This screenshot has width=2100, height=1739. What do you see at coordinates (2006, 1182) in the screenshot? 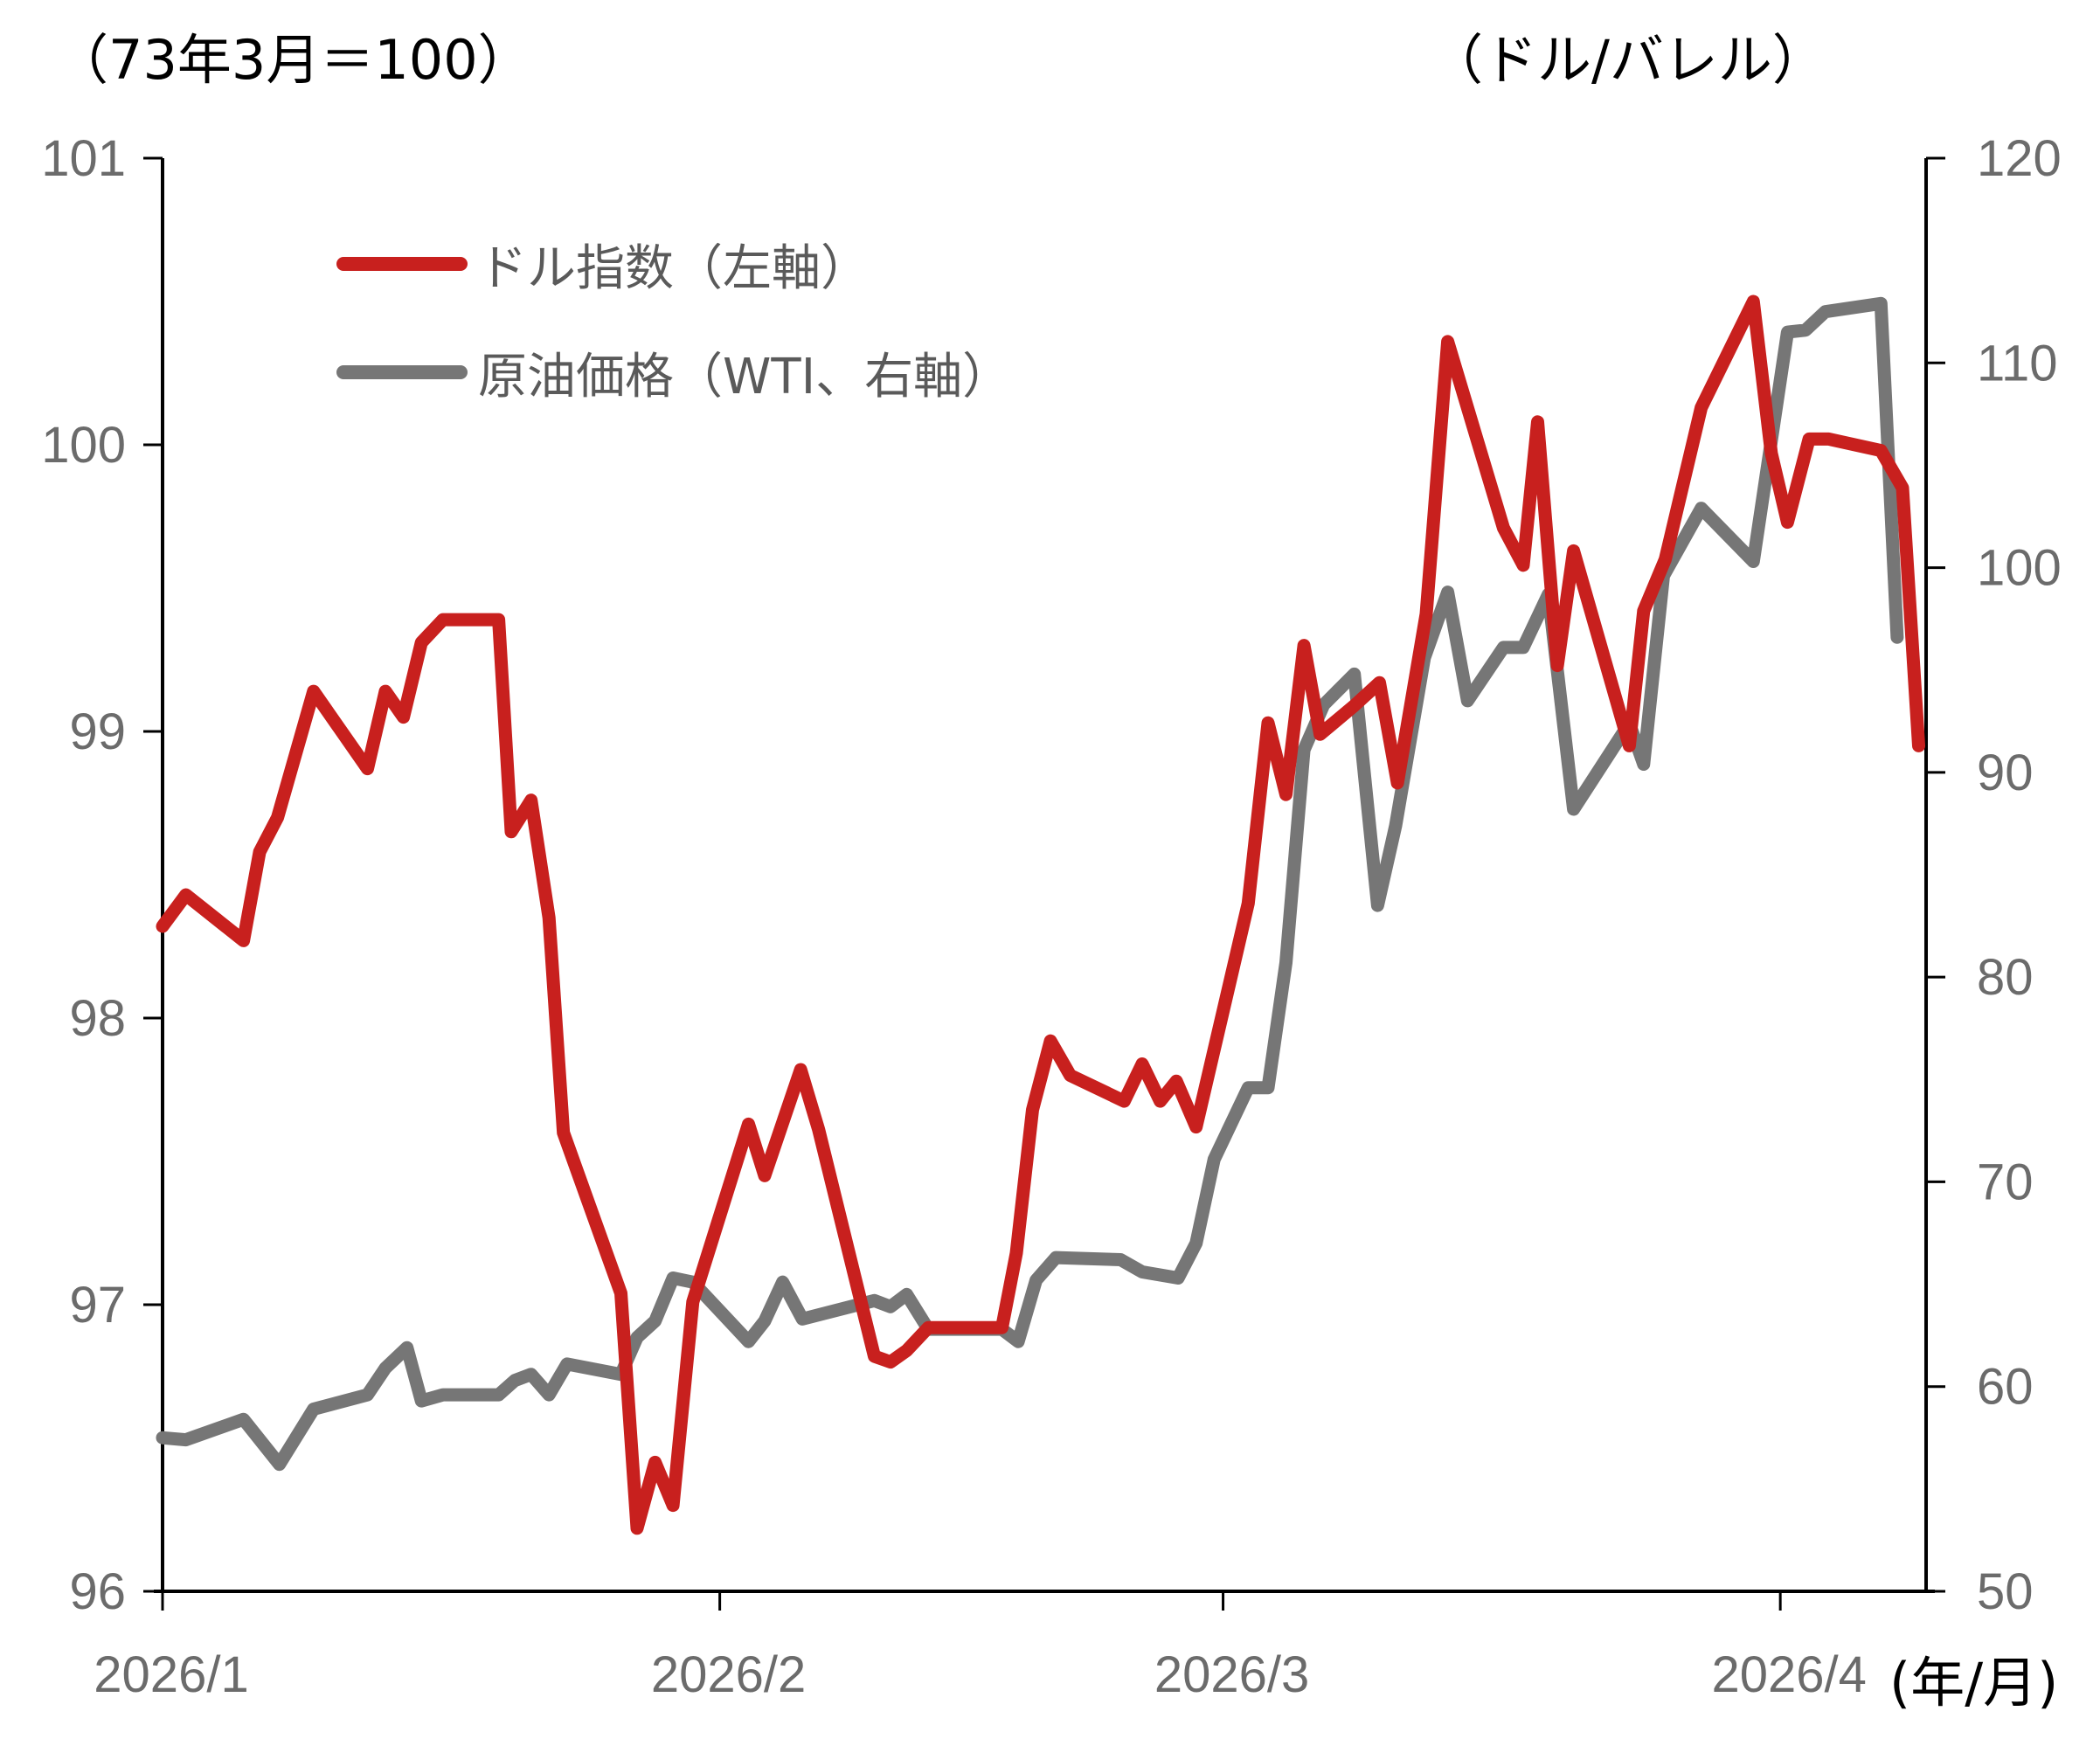
I see `right-tick-label: 70` at bounding box center [2006, 1182].